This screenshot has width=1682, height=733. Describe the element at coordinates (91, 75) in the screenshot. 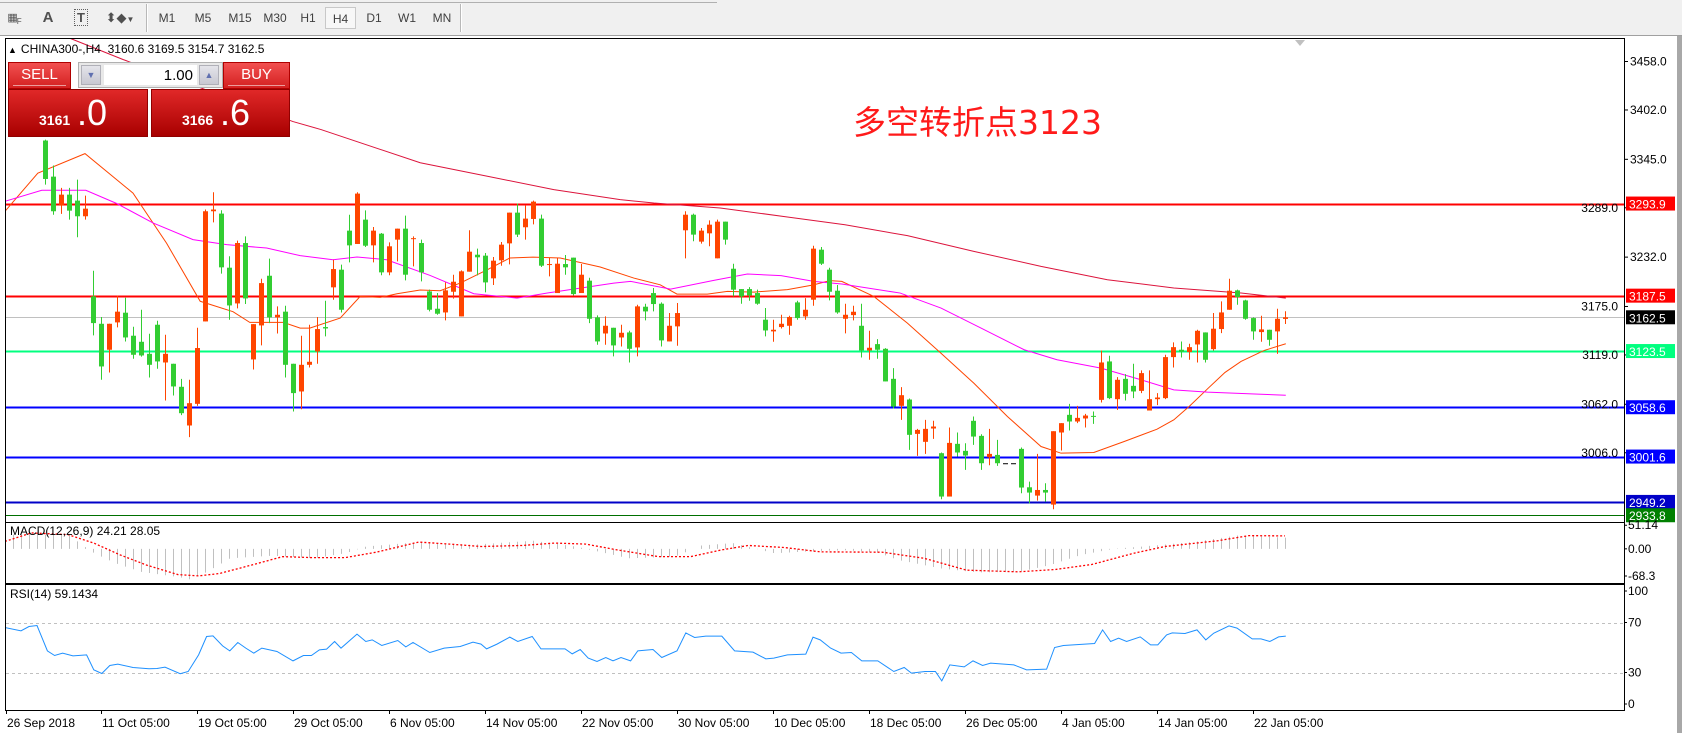

I see `lot-decrease-button: ▼` at that location.